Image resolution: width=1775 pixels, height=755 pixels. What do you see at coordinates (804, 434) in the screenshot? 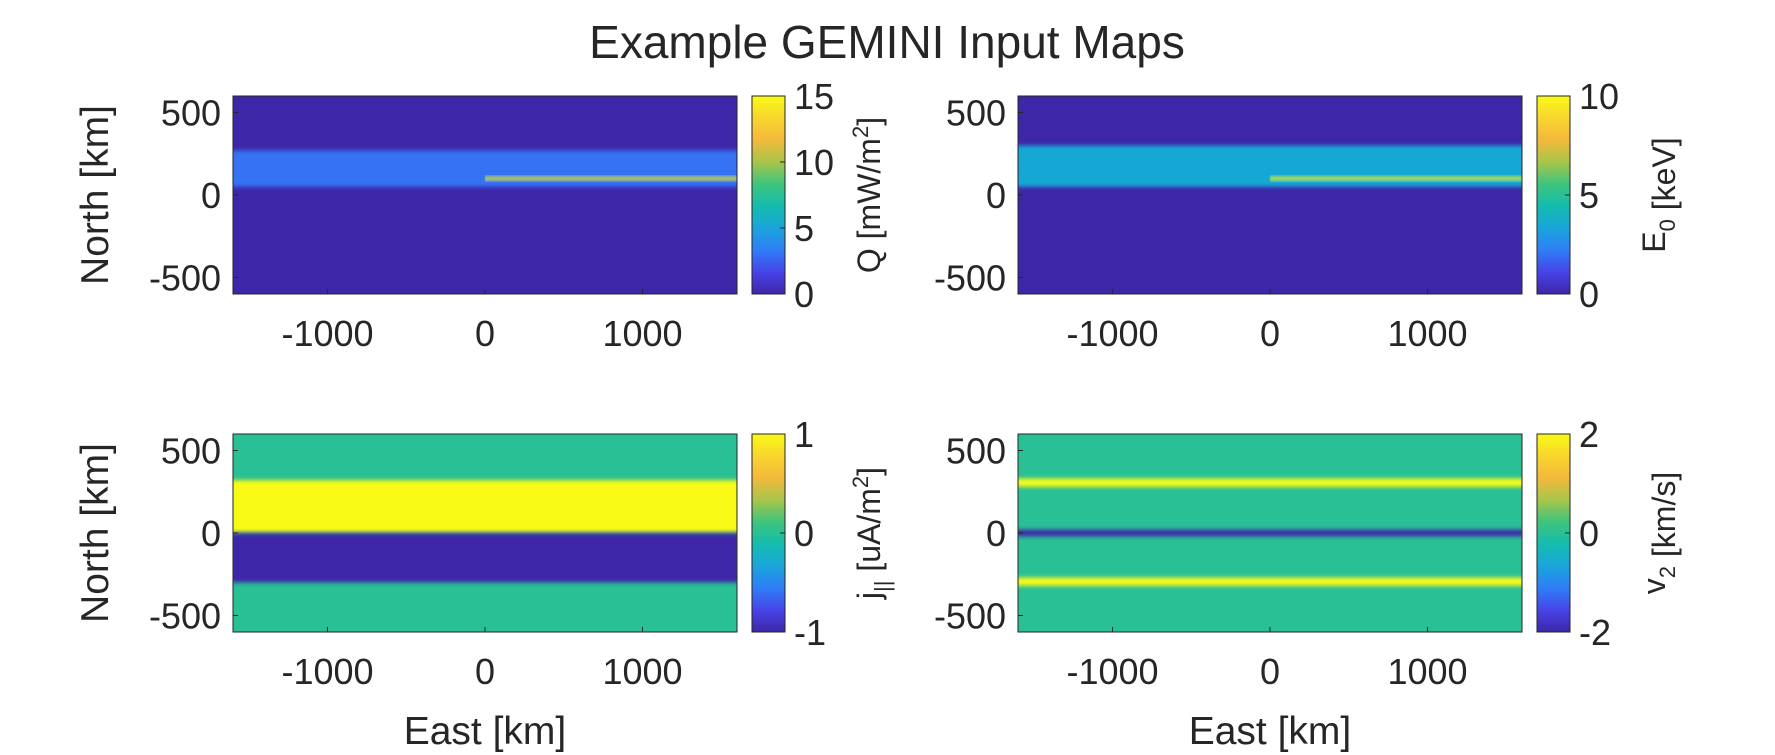
I see `colorbar-tick-label: 1` at bounding box center [804, 434].